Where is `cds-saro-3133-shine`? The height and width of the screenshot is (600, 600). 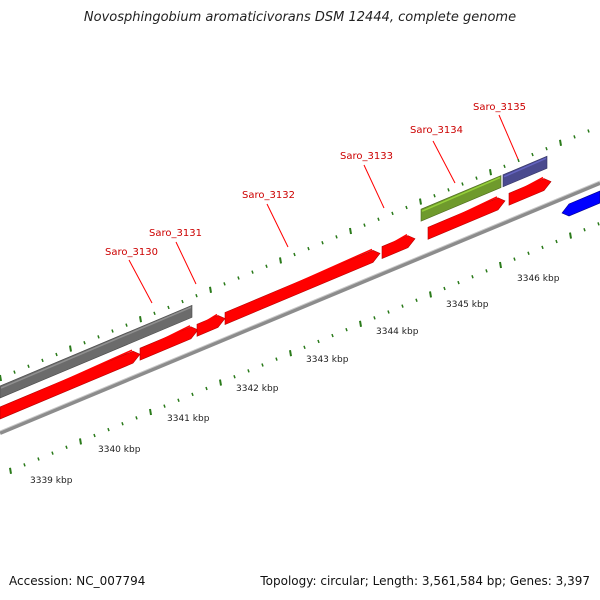
cds-saro-3133-shine is located at coordinates (395, 242).